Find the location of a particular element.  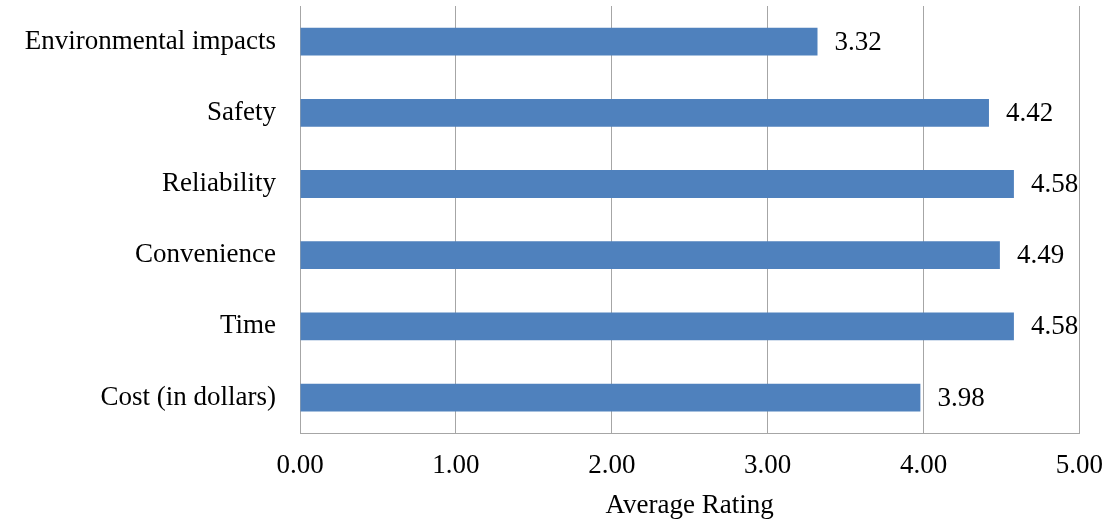

y-tick-label: Convenience is located at coordinates (206, 253).